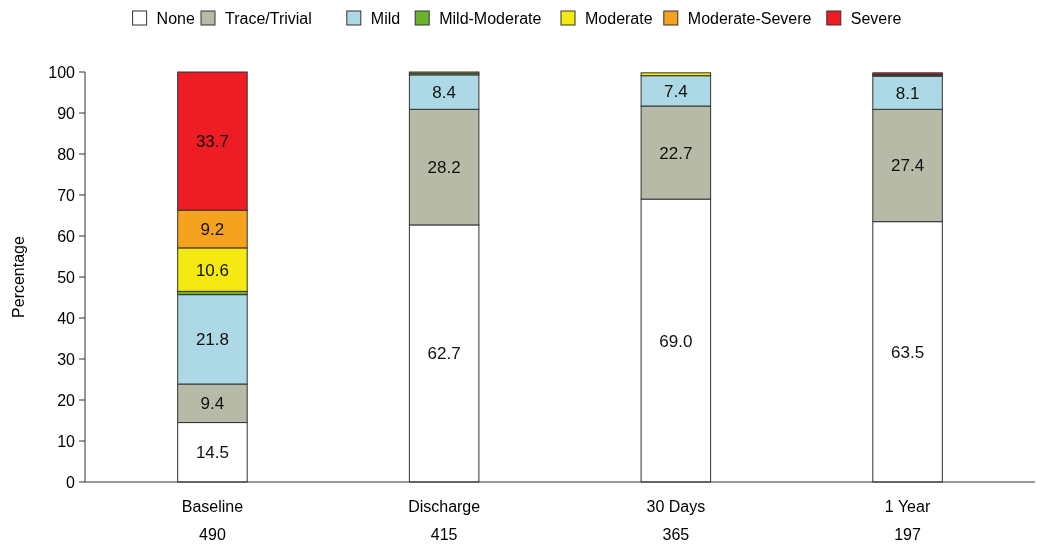  Describe the element at coordinates (444, 520) in the screenshot. I see `x-tick-label: Discharge 415` at that location.